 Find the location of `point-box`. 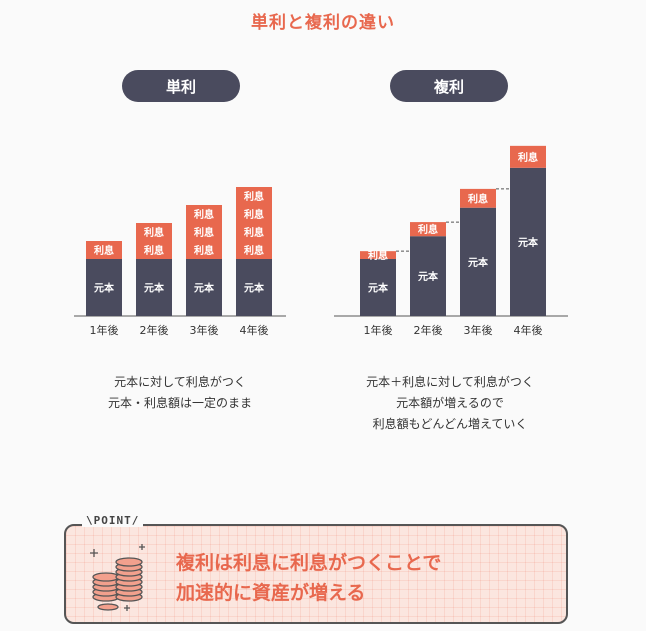

point-box is located at coordinates (316, 574).